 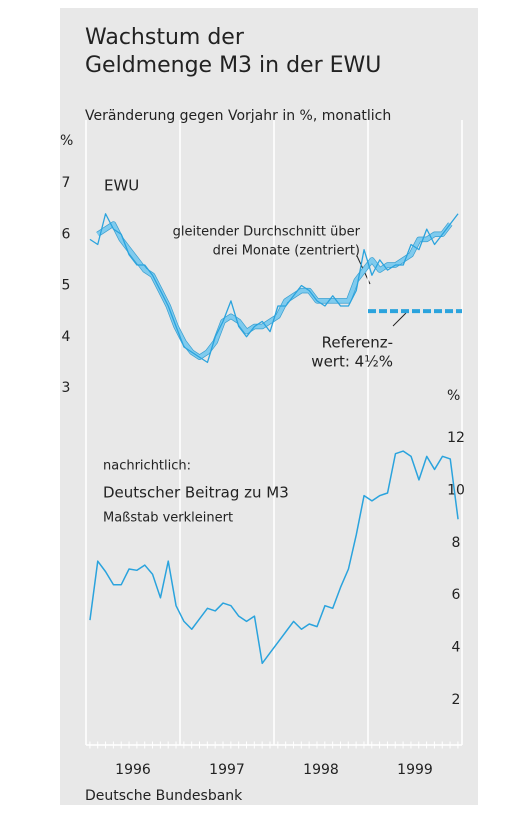 I want to click on y-unit: %, so click(x=66, y=141).